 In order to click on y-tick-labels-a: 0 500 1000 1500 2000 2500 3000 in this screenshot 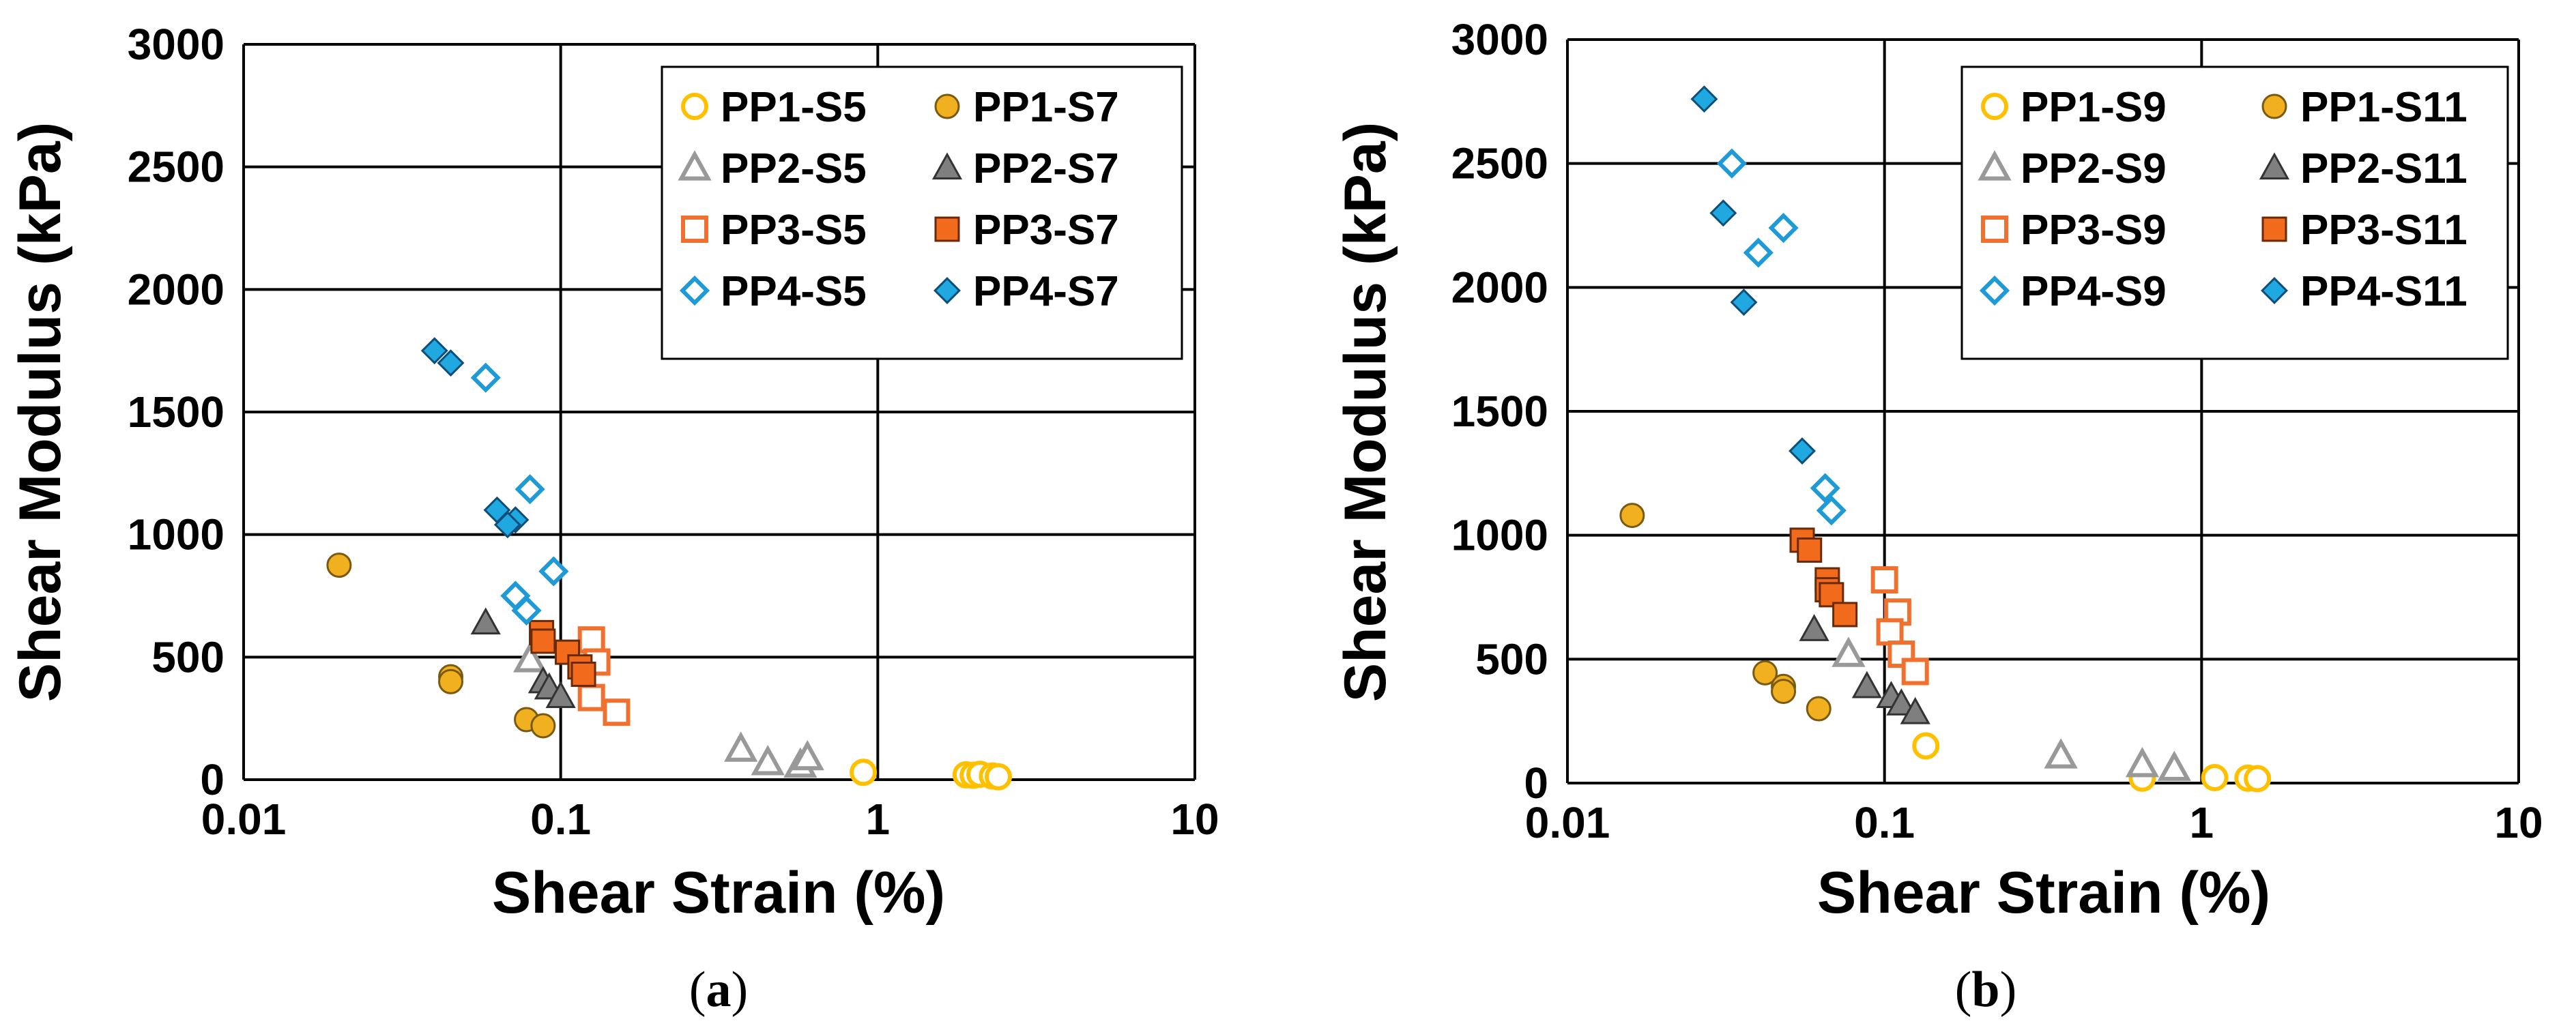, I will do `click(176, 412)`.